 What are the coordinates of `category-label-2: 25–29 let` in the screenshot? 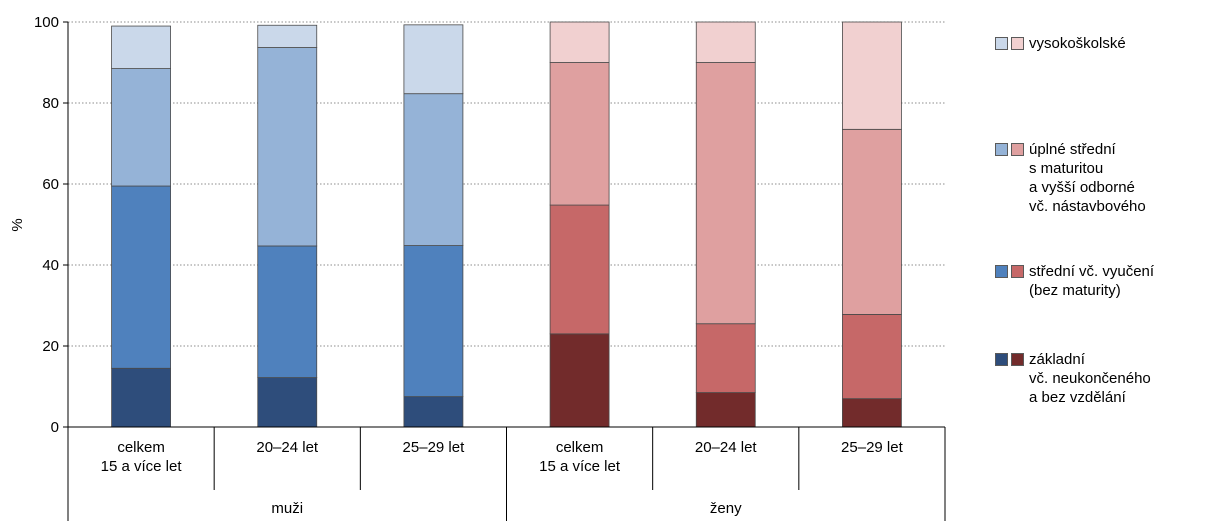 It's located at (434, 447).